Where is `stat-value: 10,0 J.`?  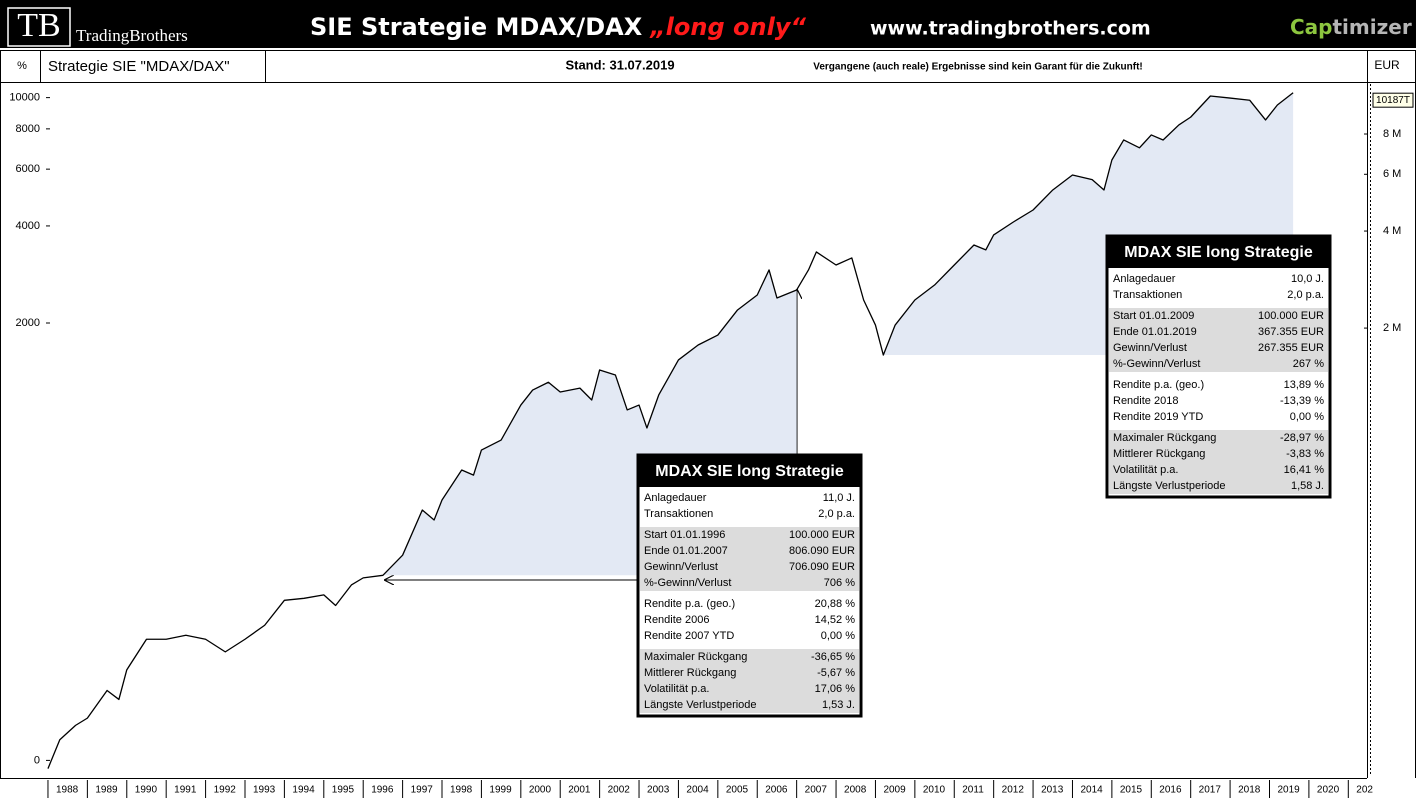 stat-value: 10,0 J. is located at coordinates (1307, 279).